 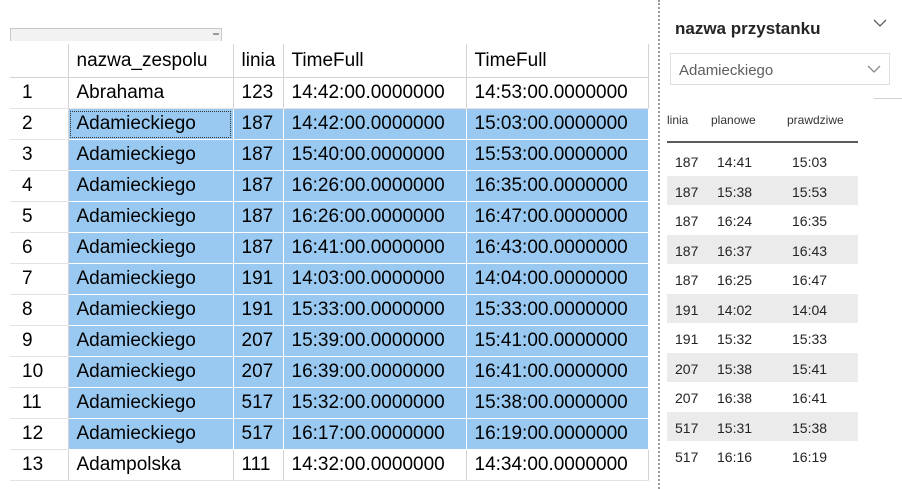 I want to click on timefull-2-cell: 14:04:00.0000000, so click(x=557, y=279).